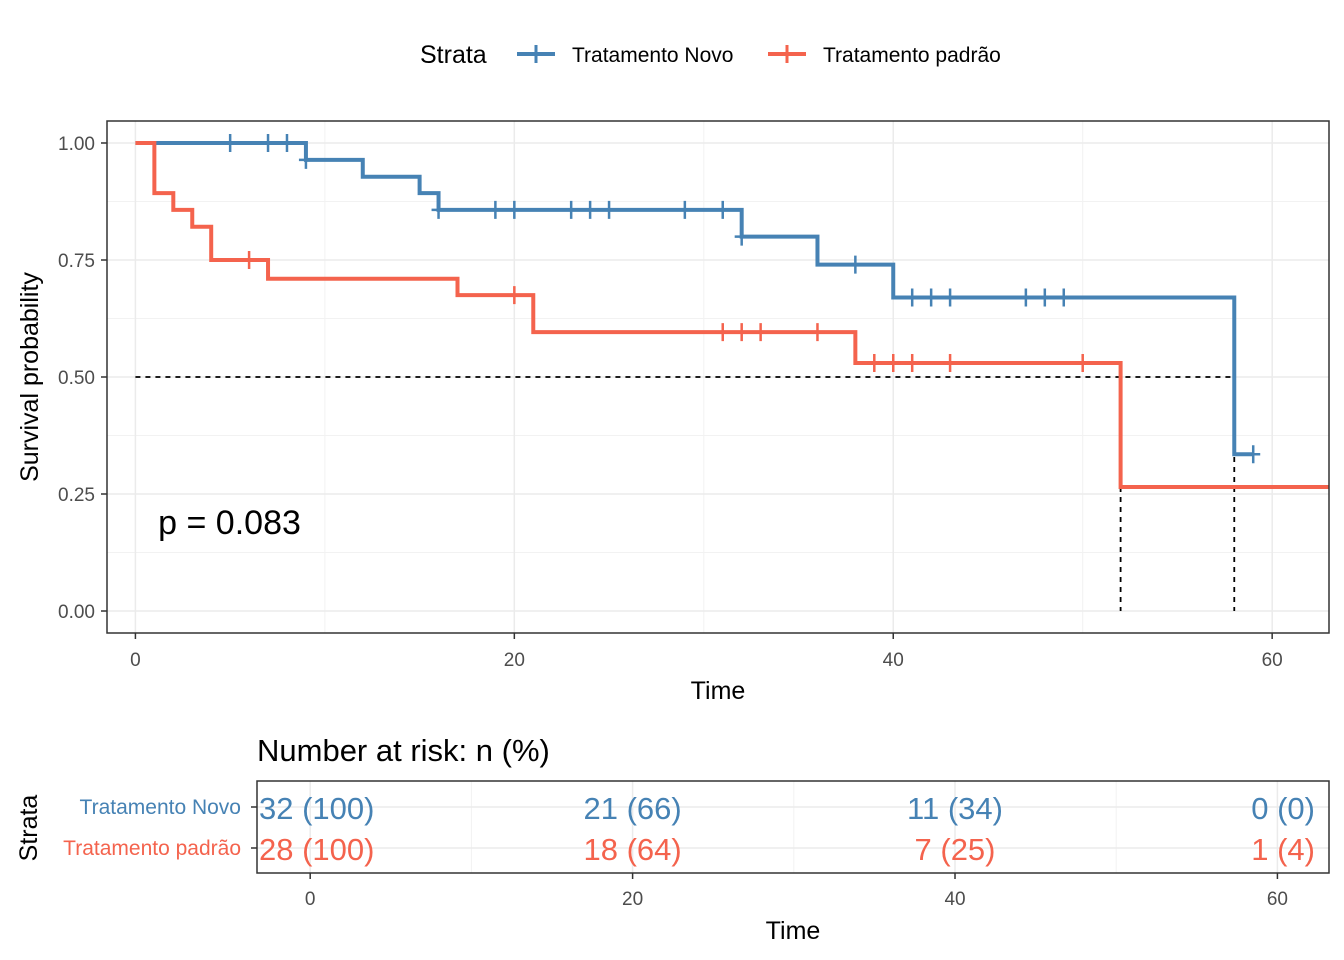  I want to click on risk-row-label-1: Tratamento Novo, so click(160, 807).